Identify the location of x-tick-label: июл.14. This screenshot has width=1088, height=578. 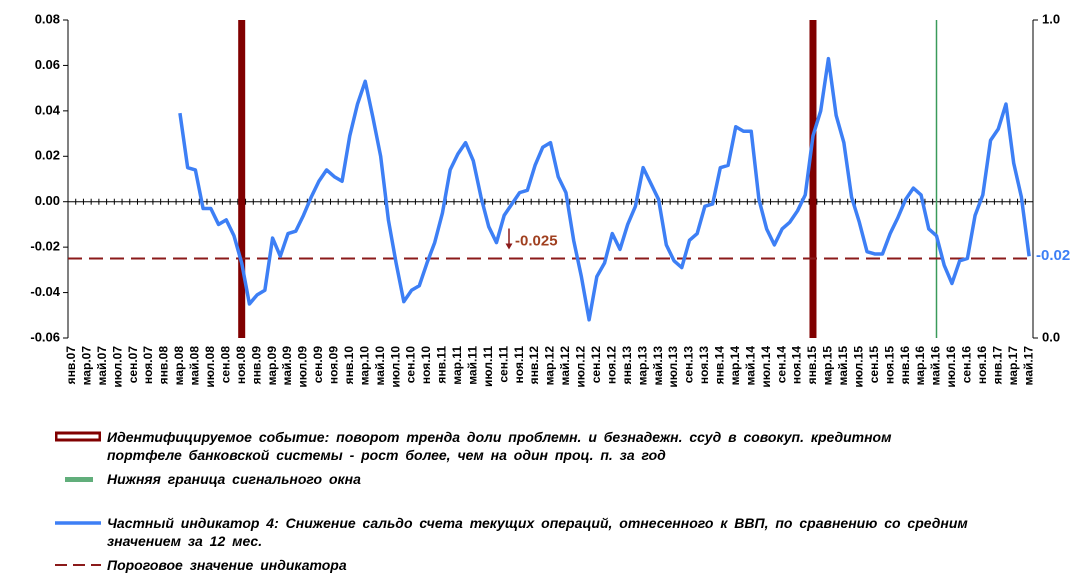
(766, 367).